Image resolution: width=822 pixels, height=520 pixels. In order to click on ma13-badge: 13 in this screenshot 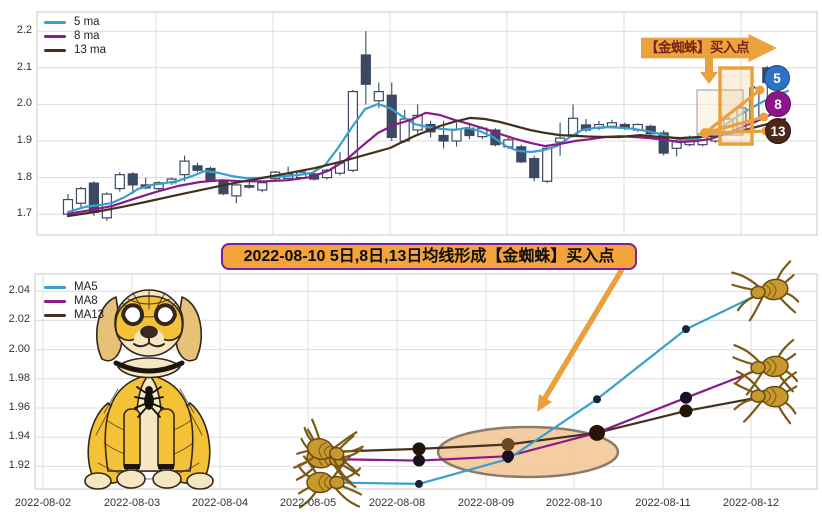, I will do `click(778, 131)`.